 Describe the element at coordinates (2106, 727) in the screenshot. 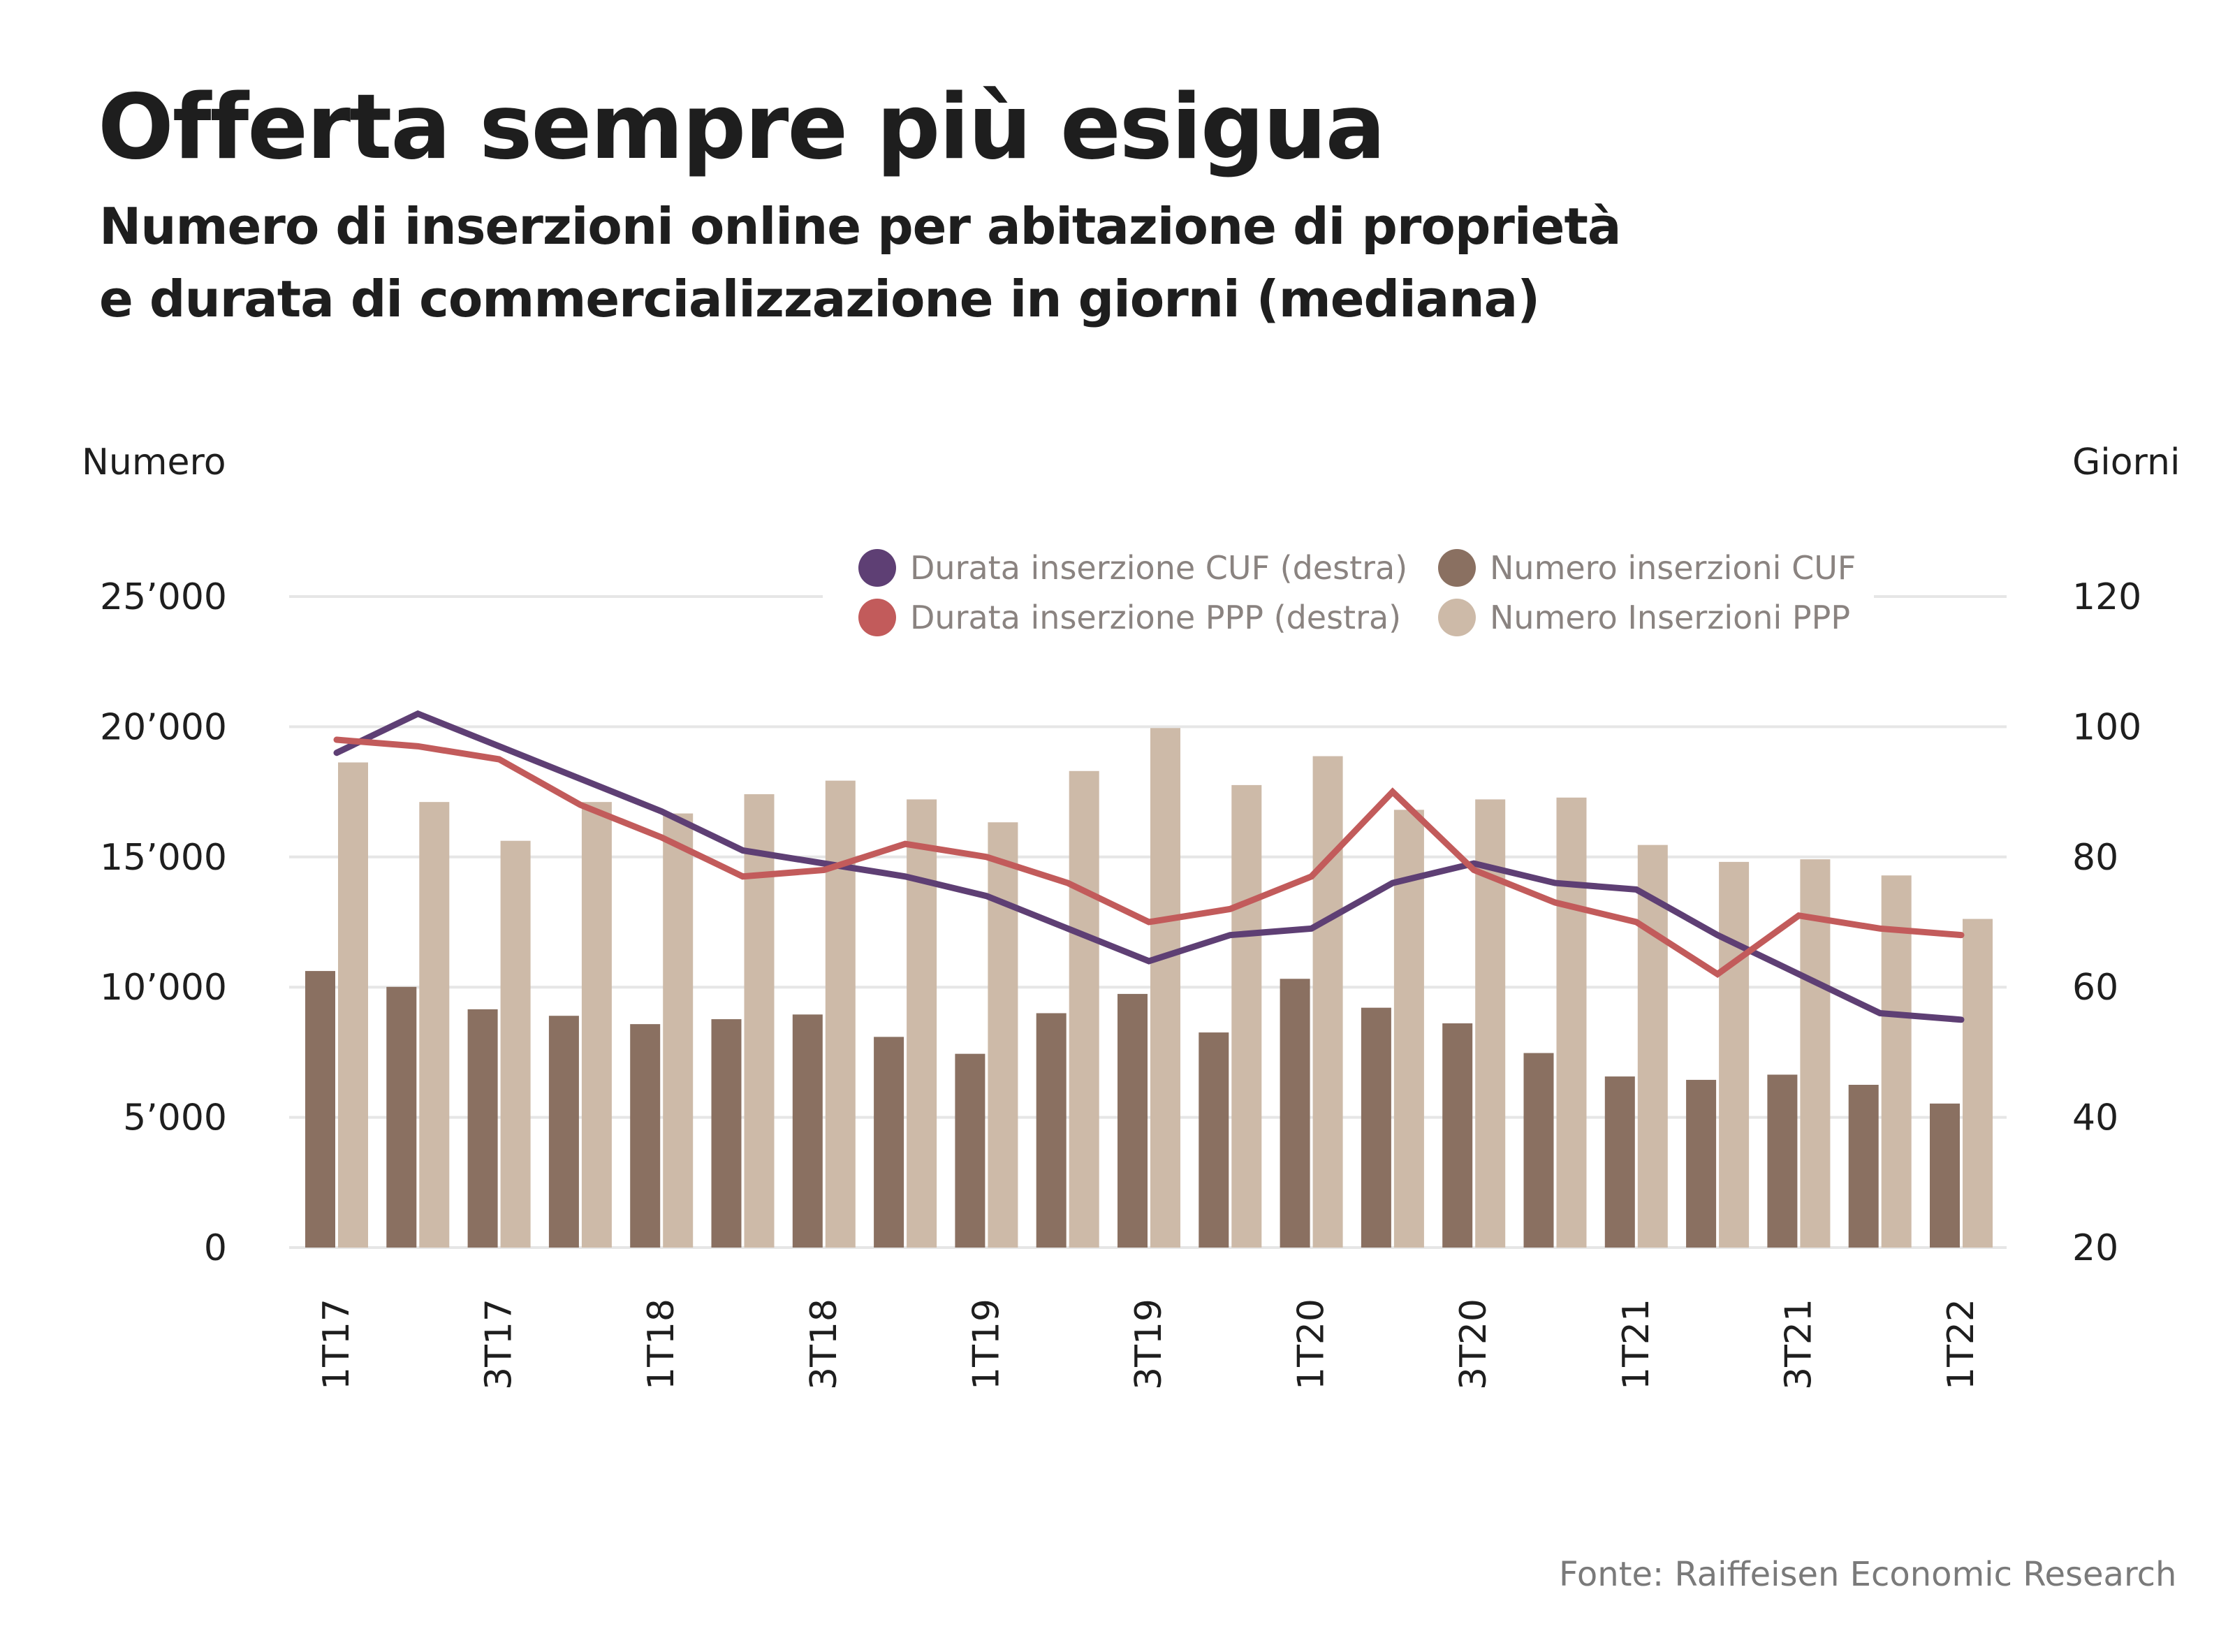

I see `right-axis-tick-label: 100` at that location.